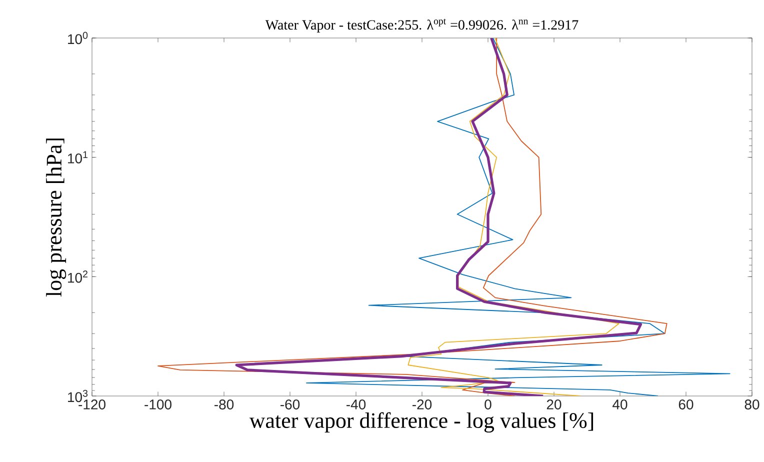 The width and height of the screenshot is (764, 462). I want to click on x-tick-label: -80, so click(224, 405).